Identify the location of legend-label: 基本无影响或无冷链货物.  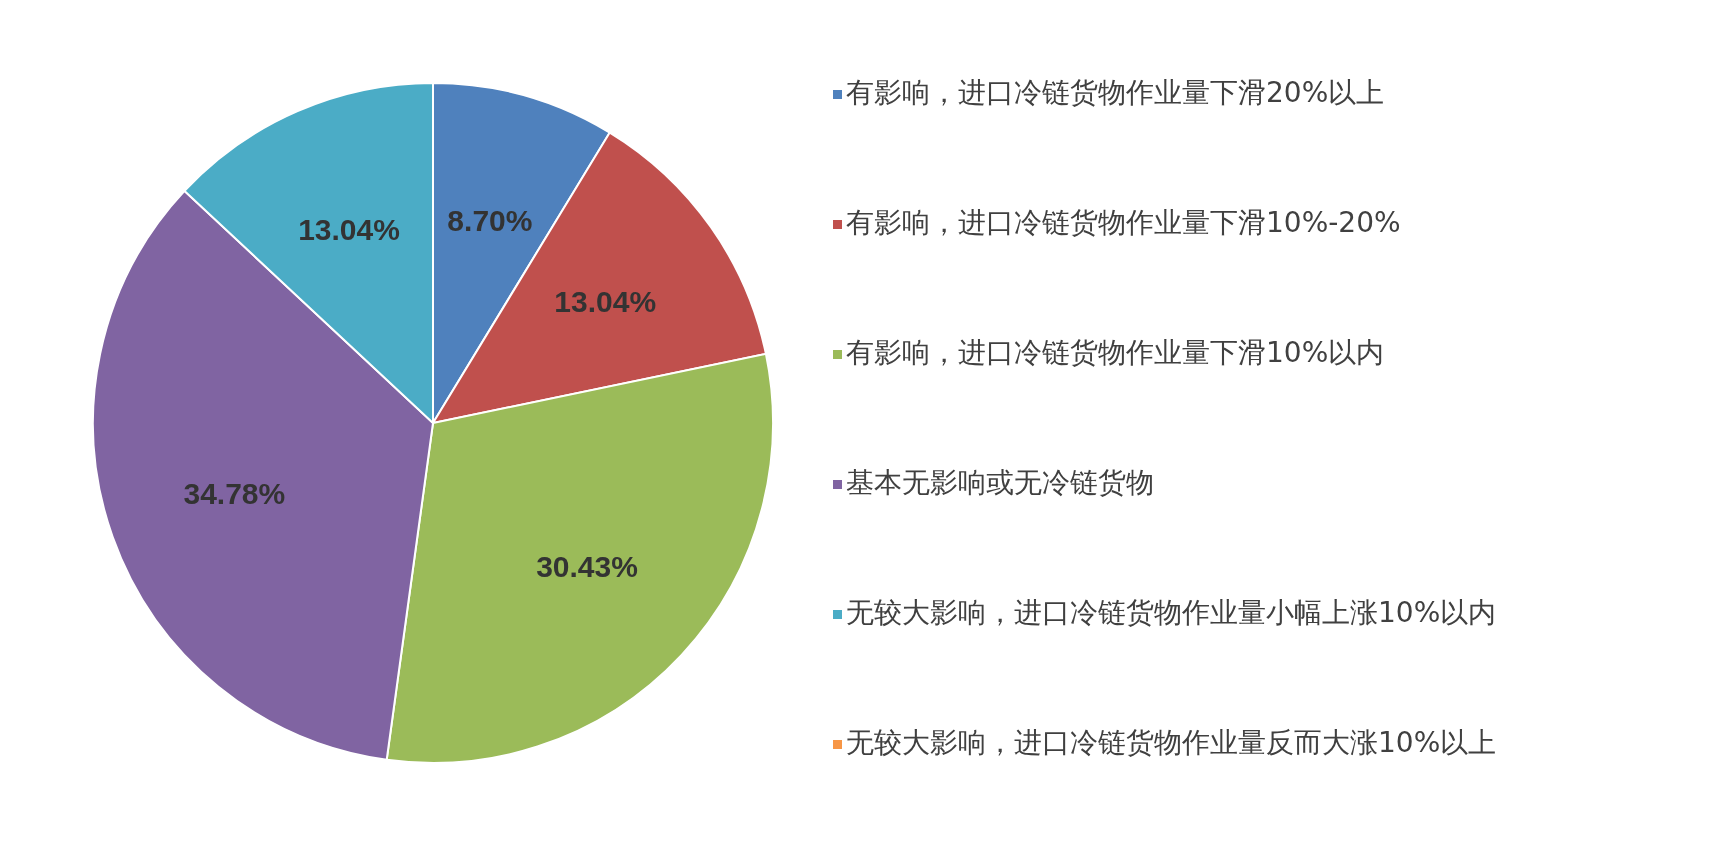
(1000, 482).